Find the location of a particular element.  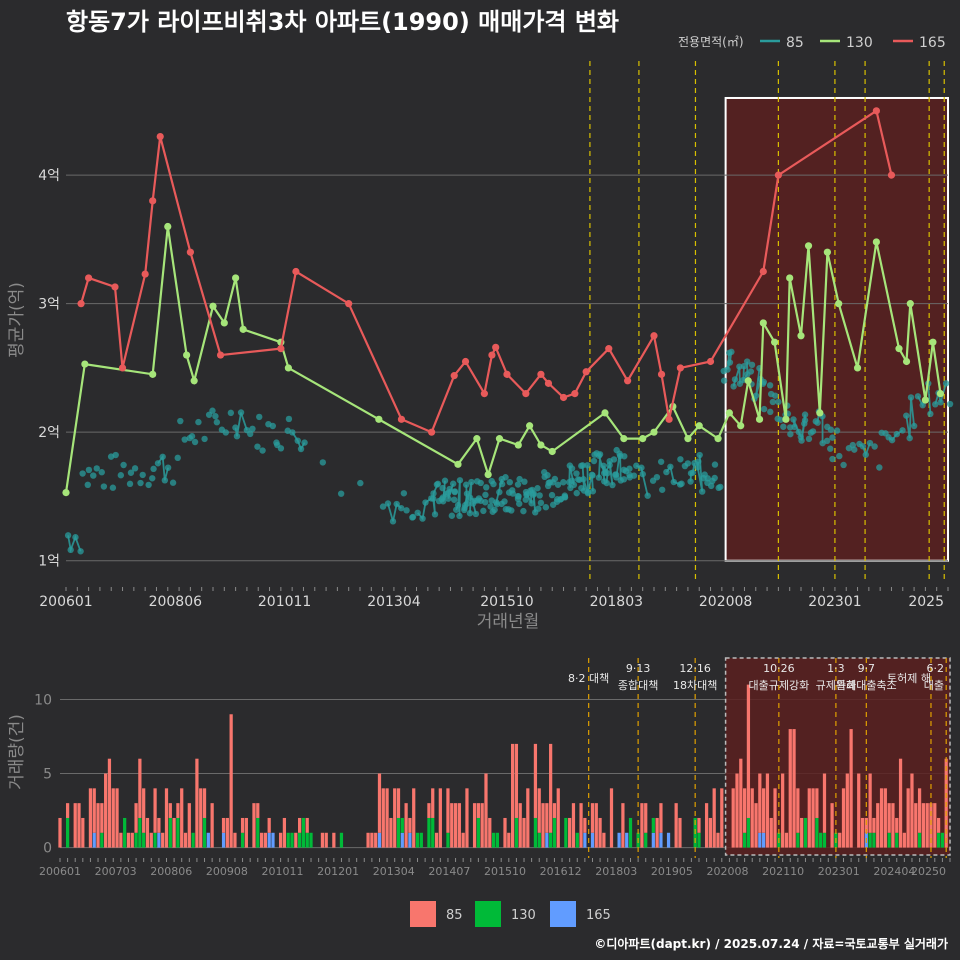

policy-annotation: 8·2 대책 is located at coordinates (588, 678).